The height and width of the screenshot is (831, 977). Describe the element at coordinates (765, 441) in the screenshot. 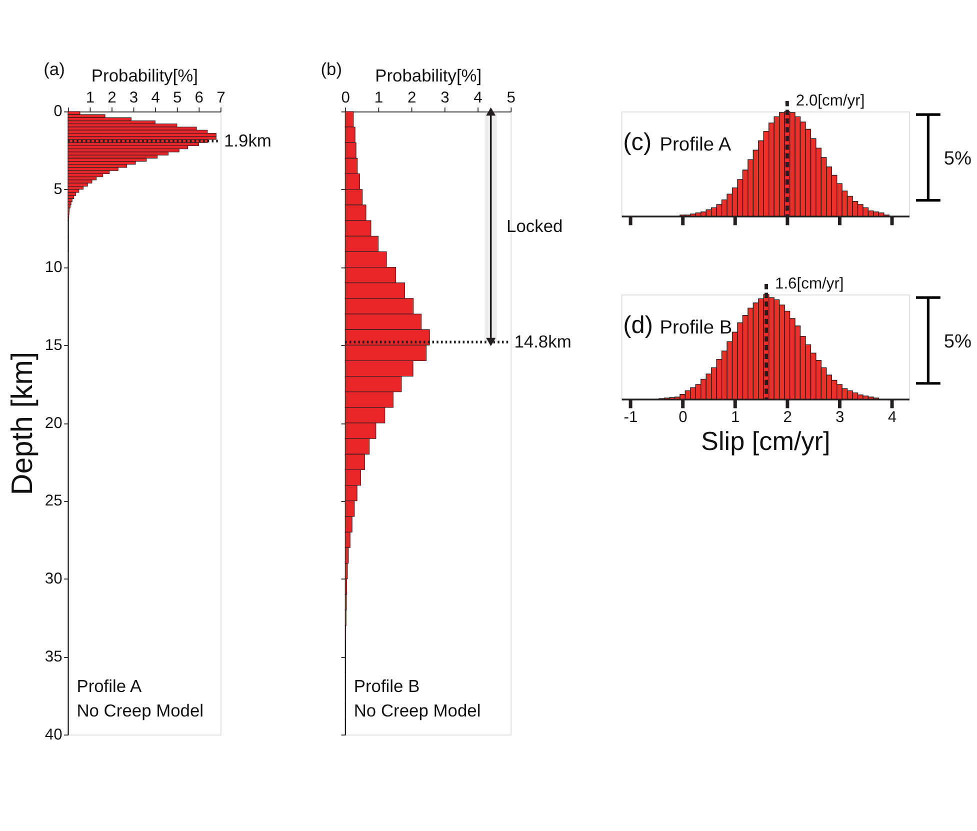

I see `x-axis-title: Slip [cm/yr]` at that location.